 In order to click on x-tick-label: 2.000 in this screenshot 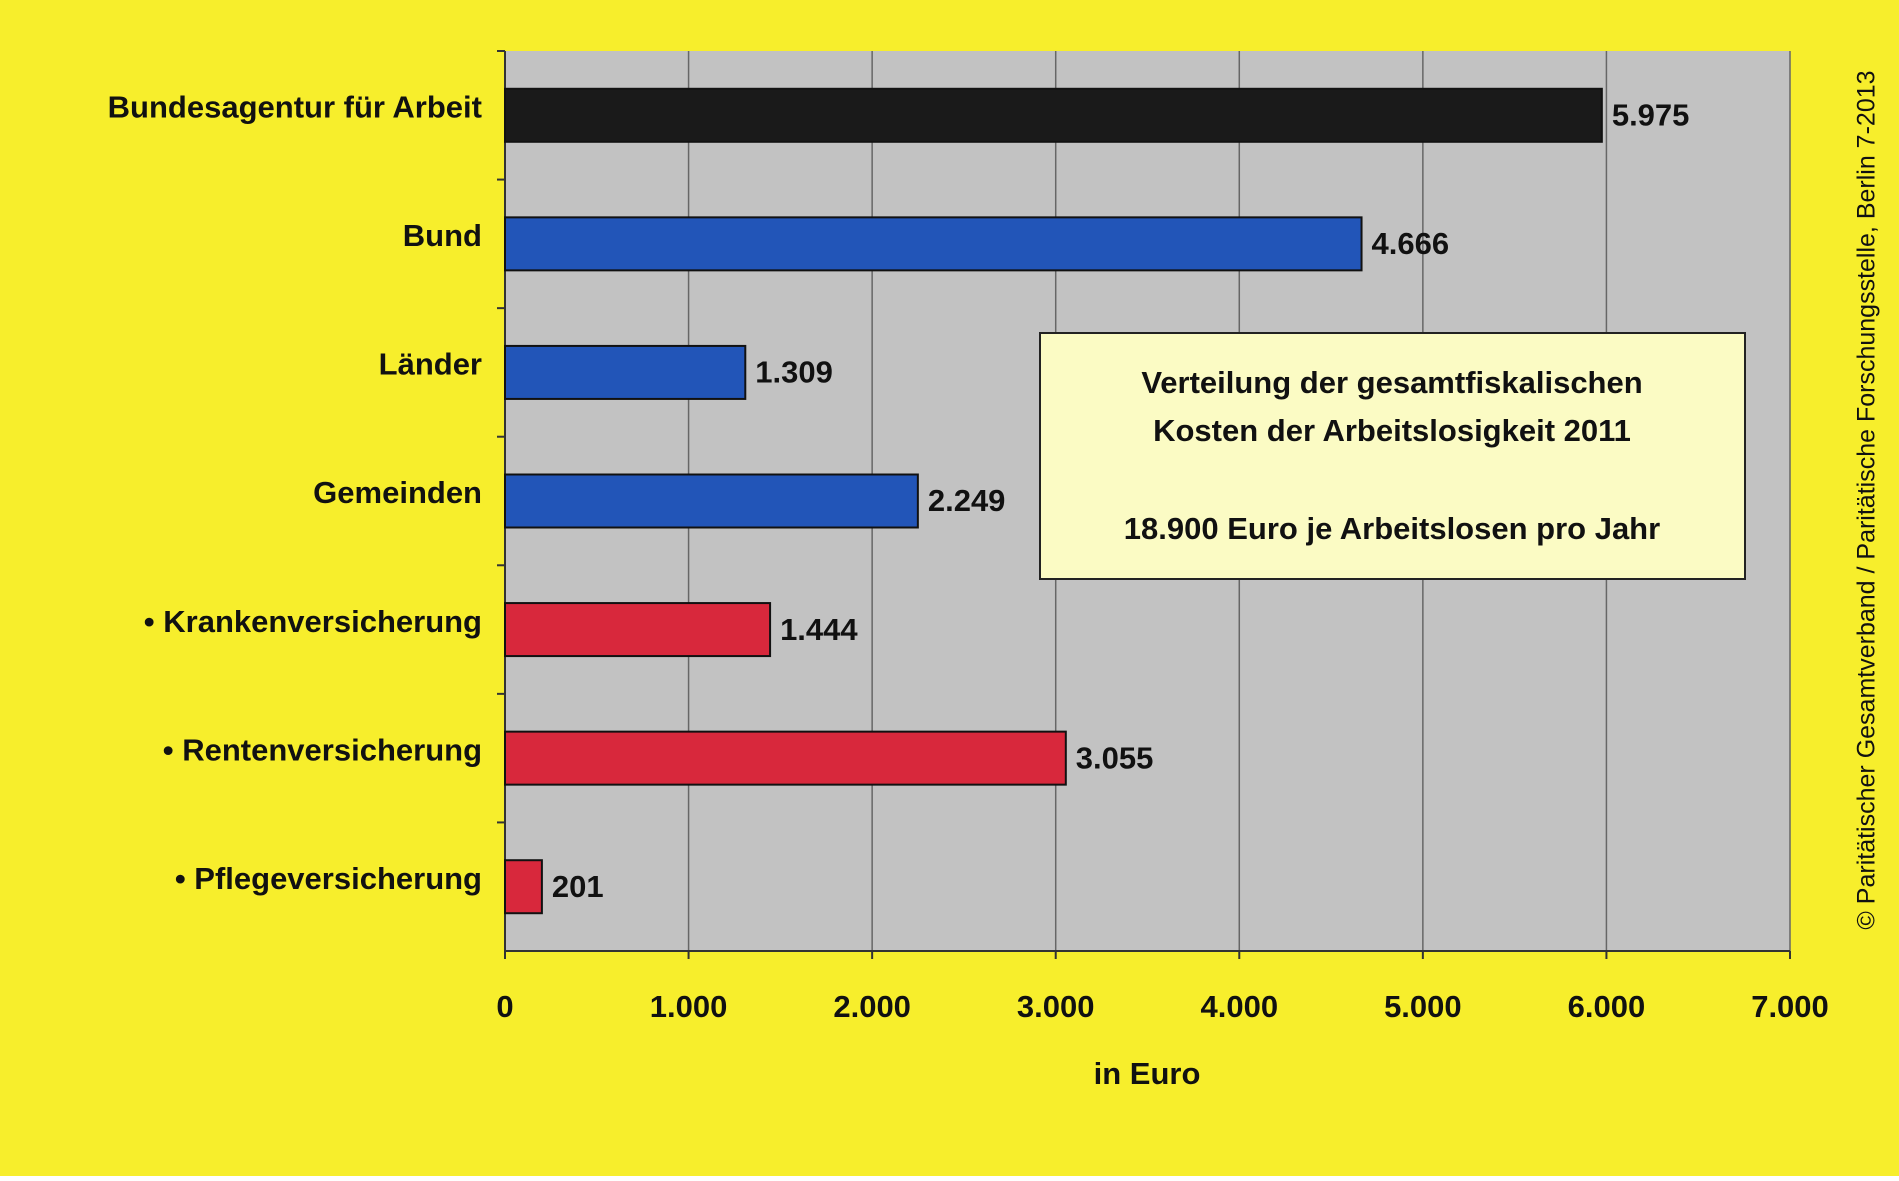, I will do `click(872, 1006)`.